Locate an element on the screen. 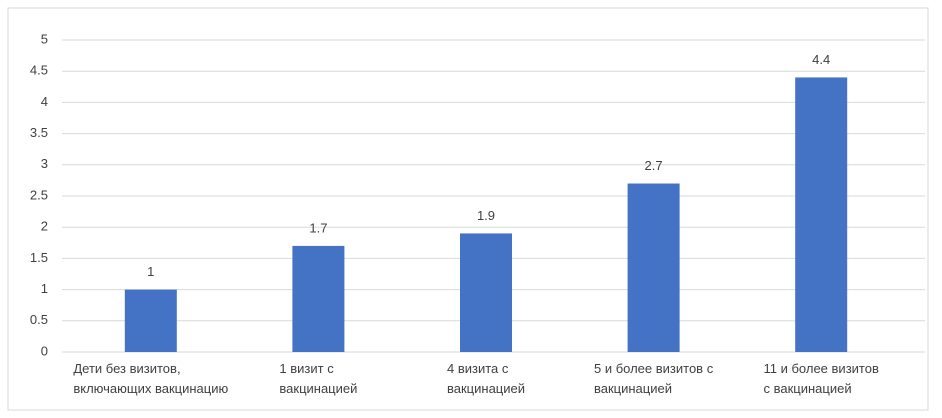  y-tick-label: 2 is located at coordinates (44, 226).